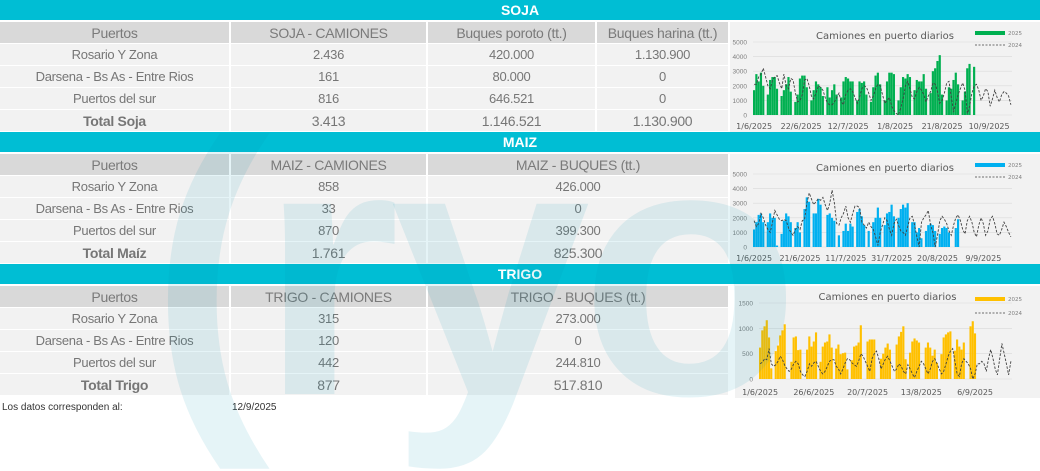 This screenshot has height=471, width=1040. What do you see at coordinates (114, 32) in the screenshot?
I see `header-cell: Puertos` at bounding box center [114, 32].